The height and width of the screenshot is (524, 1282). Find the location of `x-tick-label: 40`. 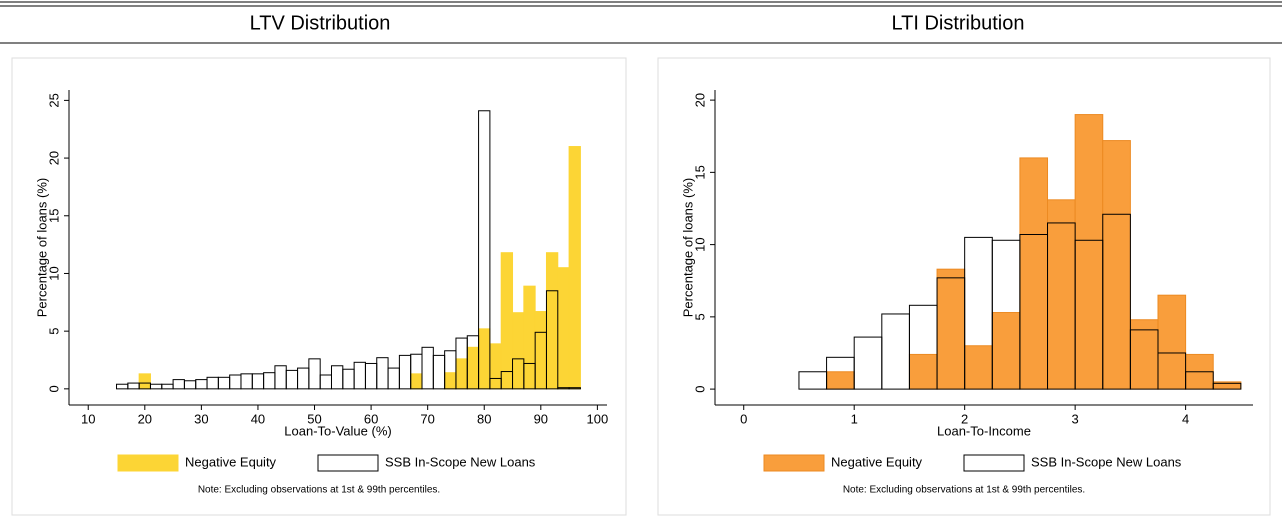

x-tick-label: 40 is located at coordinates (258, 418).